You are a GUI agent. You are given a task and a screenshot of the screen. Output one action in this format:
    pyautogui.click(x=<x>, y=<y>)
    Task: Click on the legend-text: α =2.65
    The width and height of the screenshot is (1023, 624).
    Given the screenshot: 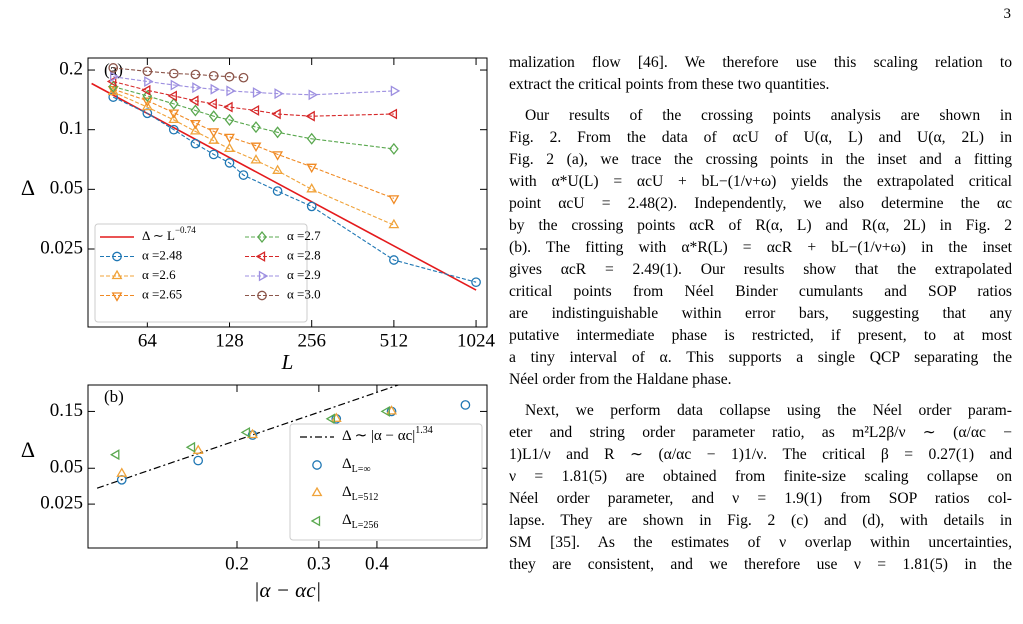 What is the action you would take?
    pyautogui.click(x=162, y=293)
    